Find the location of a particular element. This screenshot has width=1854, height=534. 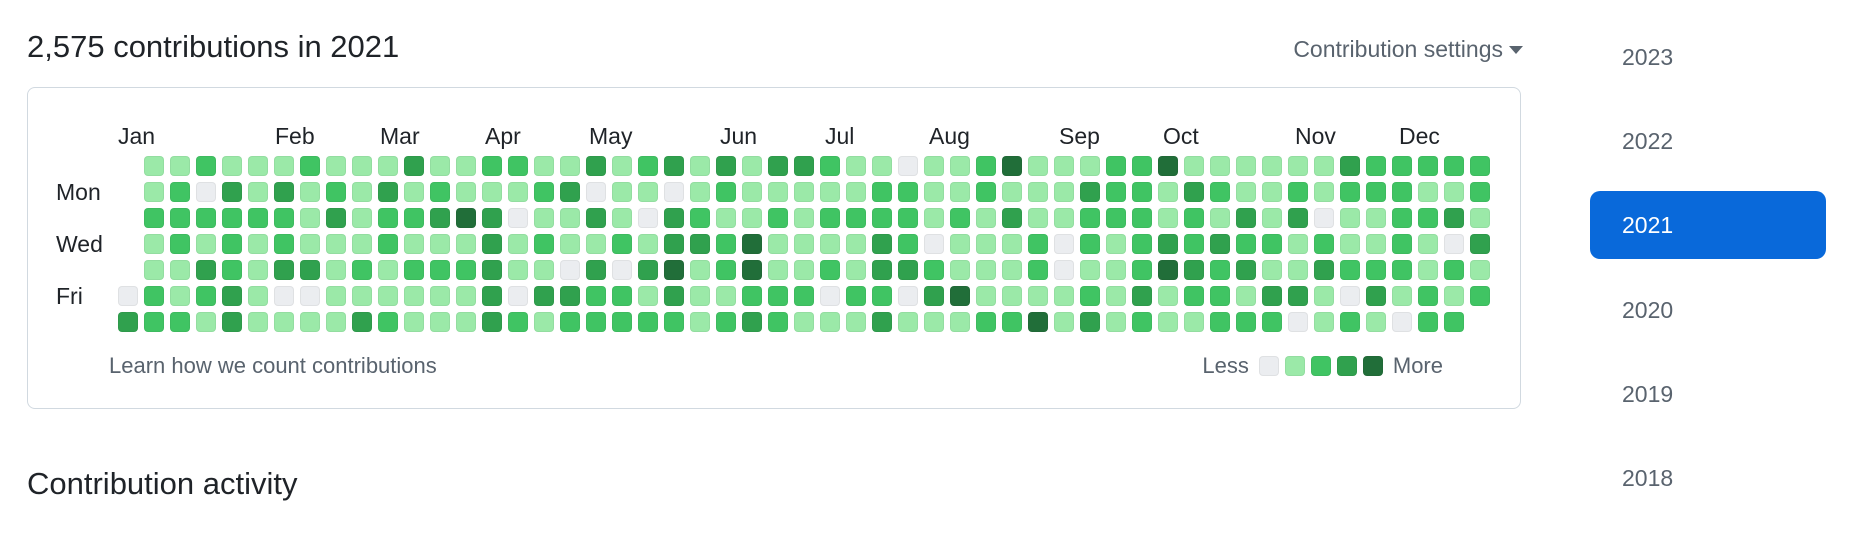

year-link-2018: 2018 is located at coordinates (1648, 477).